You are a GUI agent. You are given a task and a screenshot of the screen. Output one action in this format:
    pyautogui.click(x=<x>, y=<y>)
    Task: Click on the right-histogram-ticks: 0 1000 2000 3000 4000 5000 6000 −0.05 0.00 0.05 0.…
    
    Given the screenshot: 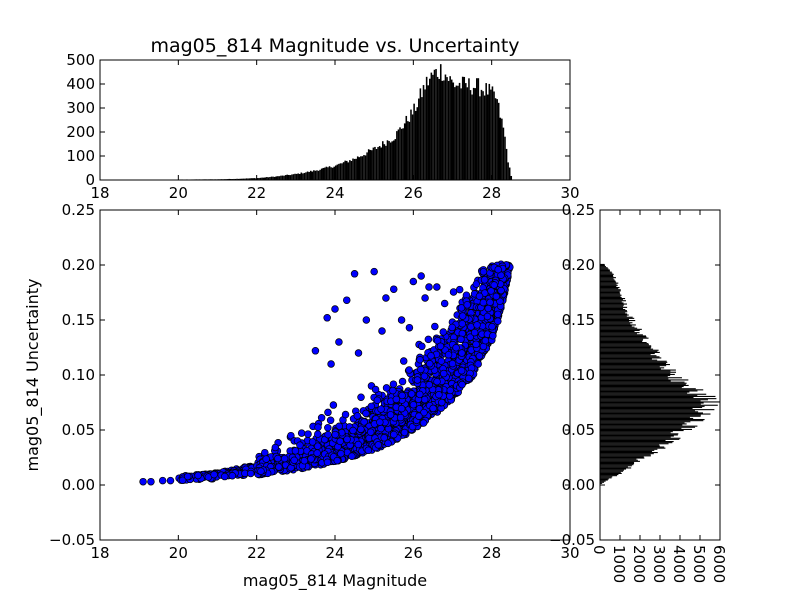 What is the action you would take?
    pyautogui.click(x=638, y=392)
    